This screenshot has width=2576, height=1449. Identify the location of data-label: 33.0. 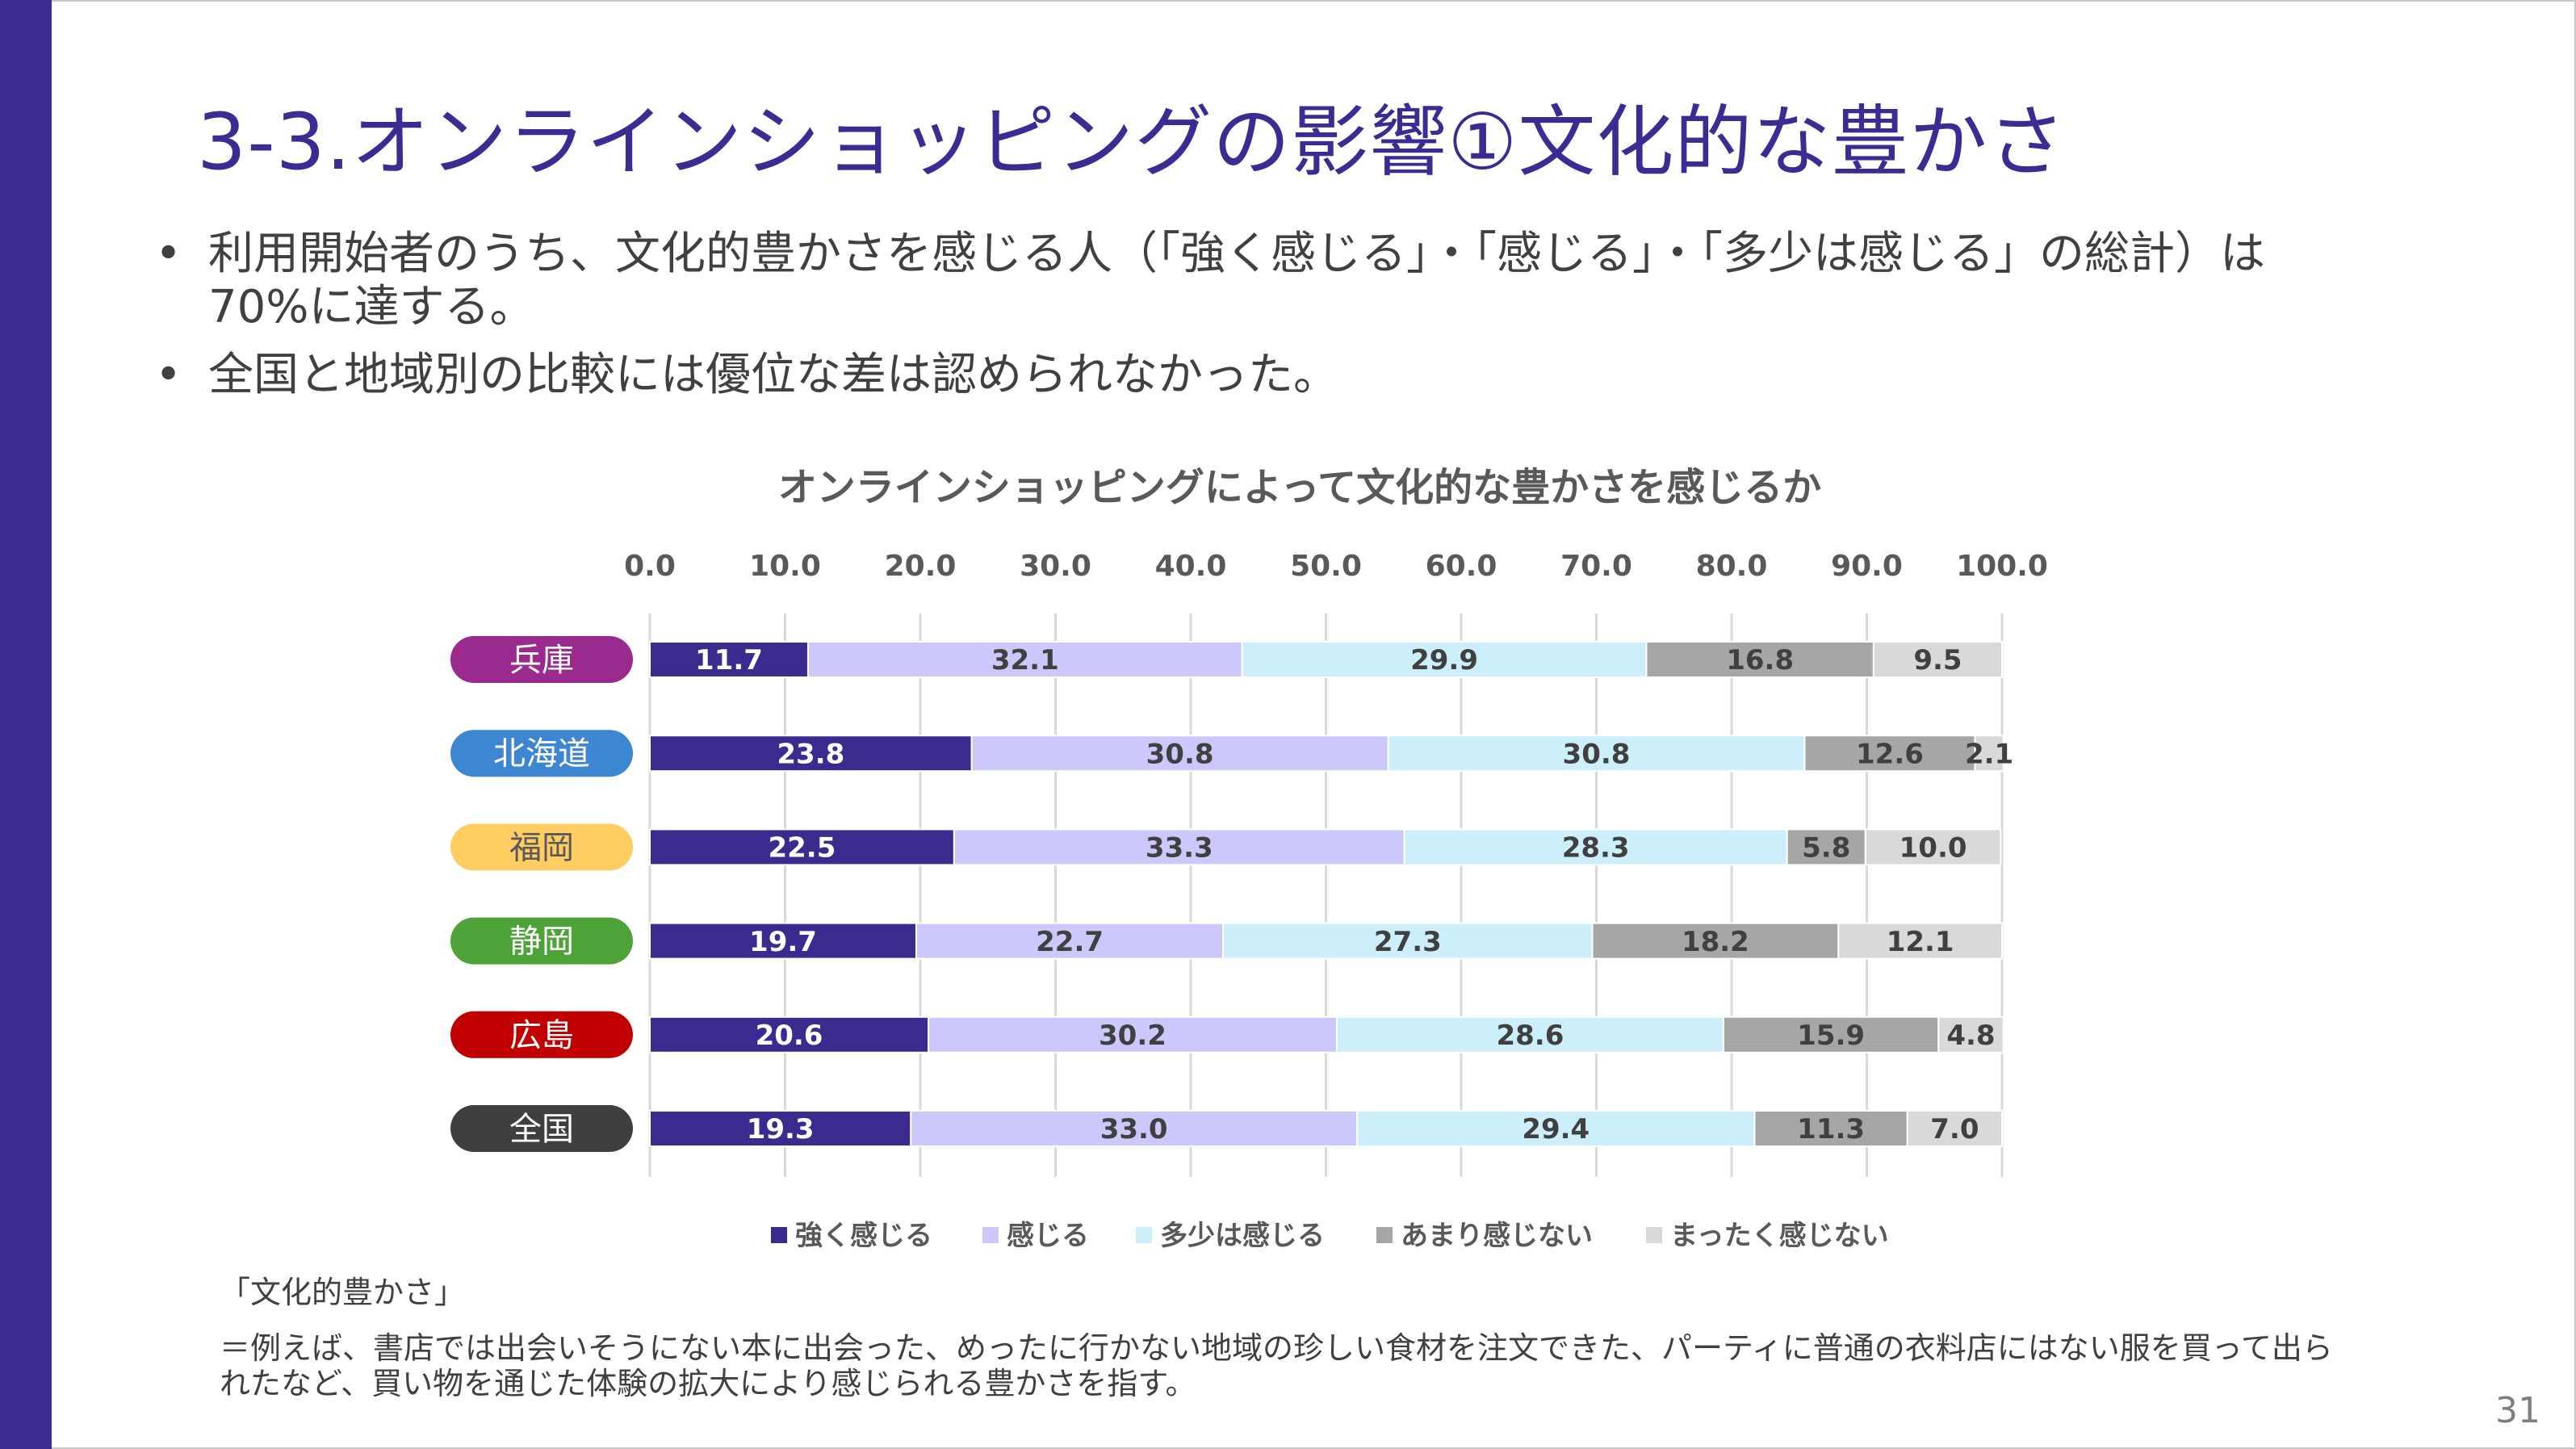
(1134, 1129).